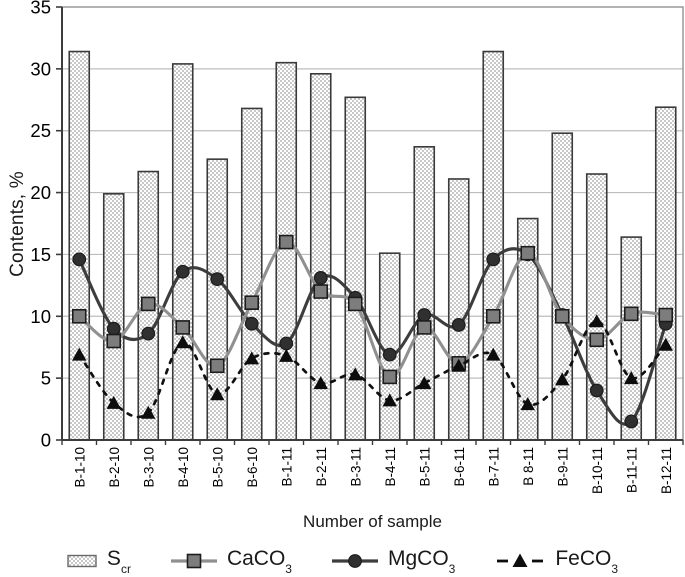 This screenshot has width=685, height=577. What do you see at coordinates (99, 561) in the screenshot?
I see `legend-item-scr: Scr` at bounding box center [99, 561].